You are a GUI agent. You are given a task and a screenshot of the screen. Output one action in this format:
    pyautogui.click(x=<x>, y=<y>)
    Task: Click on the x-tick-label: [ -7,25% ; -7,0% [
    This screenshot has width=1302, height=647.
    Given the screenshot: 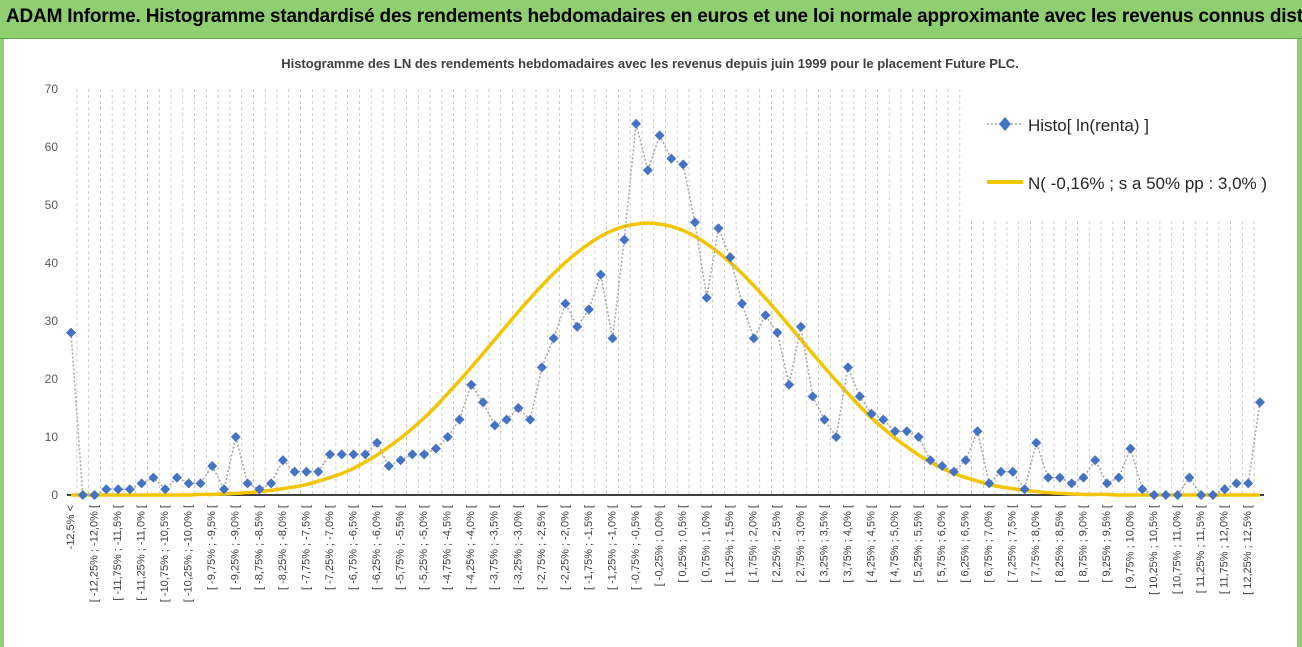 What is the action you would take?
    pyautogui.click(x=330, y=547)
    